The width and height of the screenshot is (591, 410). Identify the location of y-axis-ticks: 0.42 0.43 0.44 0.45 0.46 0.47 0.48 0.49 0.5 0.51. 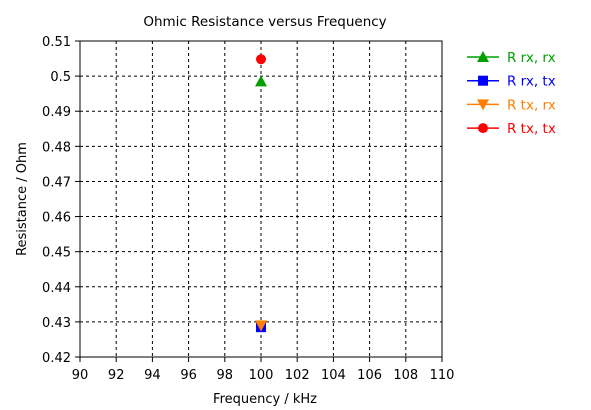
(61, 200).